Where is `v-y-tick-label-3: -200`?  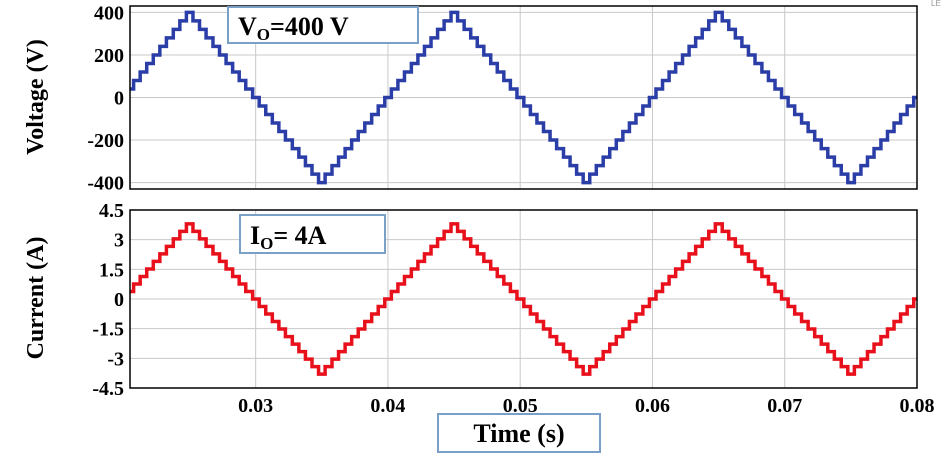
v-y-tick-label-3: -200 is located at coordinates (105, 141).